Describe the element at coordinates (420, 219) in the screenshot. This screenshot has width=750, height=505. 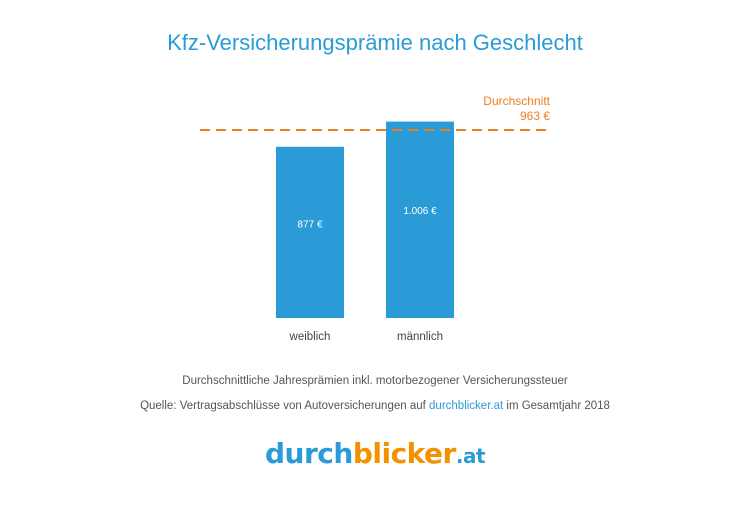
I see `bar-männlich` at that location.